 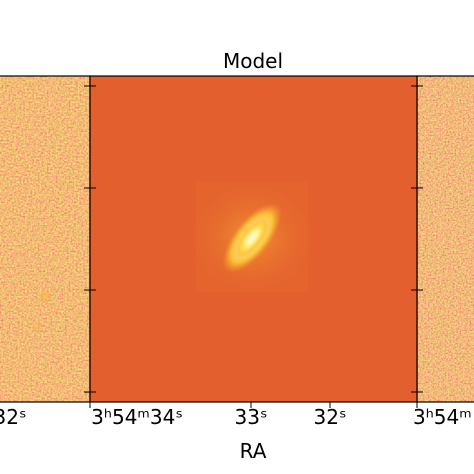 I want to click on chart-title: Model, so click(x=253, y=61).